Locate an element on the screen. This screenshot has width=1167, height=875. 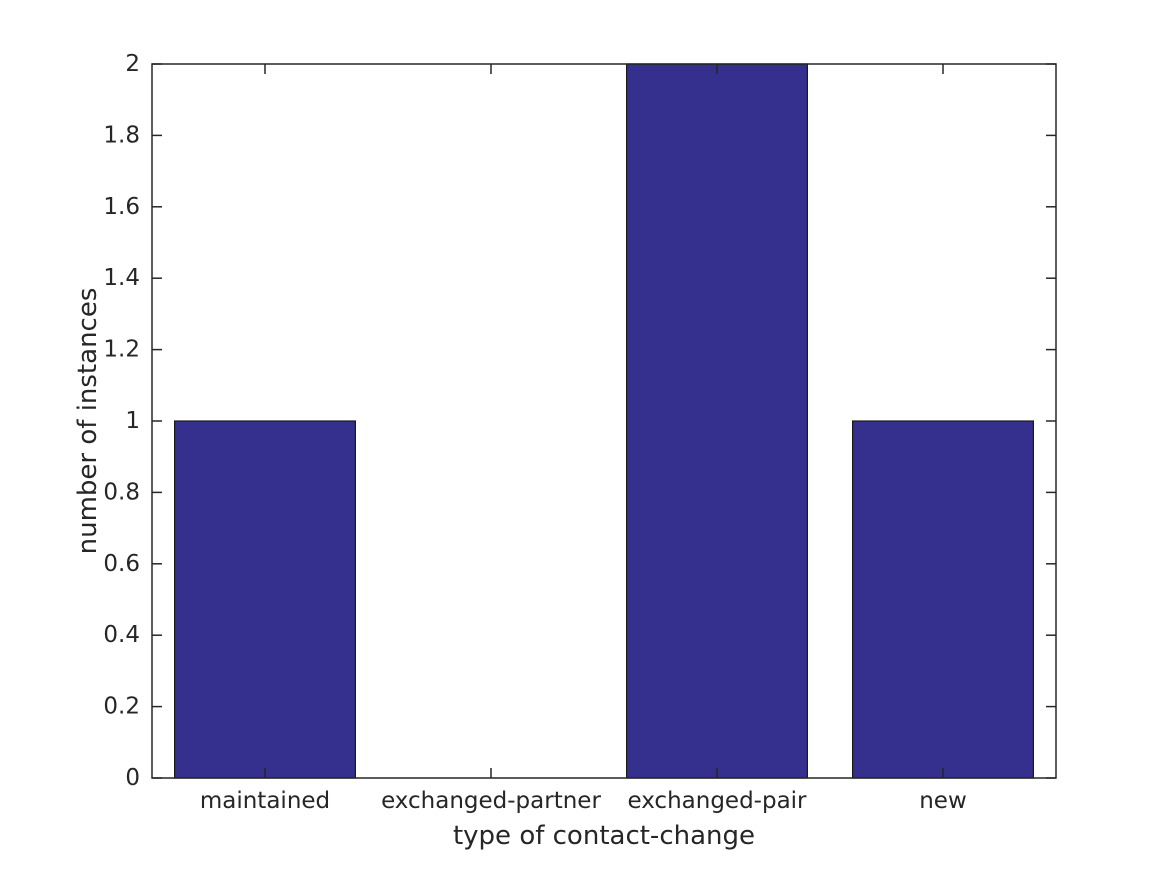
y-tick-label: 1.6 is located at coordinates (121, 207).